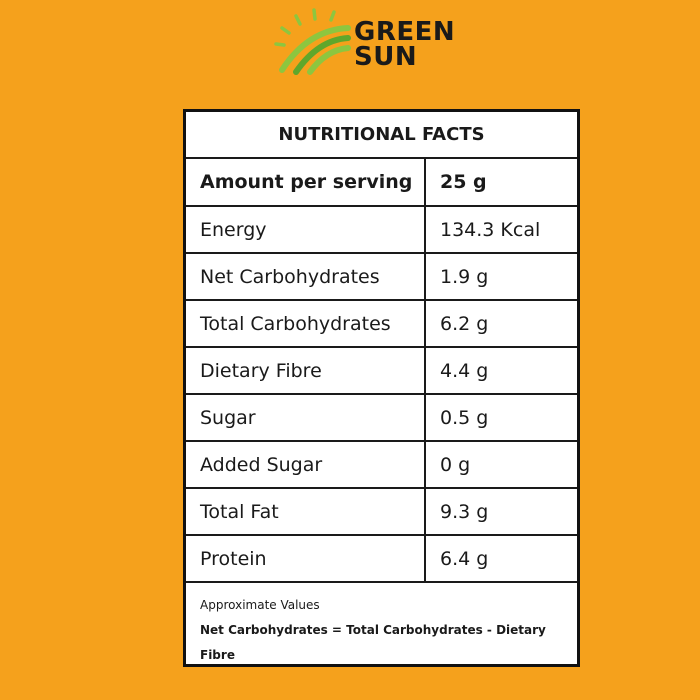 The height and width of the screenshot is (700, 700). Describe the element at coordinates (501, 230) in the screenshot. I see `row-value: 134.3 Kcal` at that location.